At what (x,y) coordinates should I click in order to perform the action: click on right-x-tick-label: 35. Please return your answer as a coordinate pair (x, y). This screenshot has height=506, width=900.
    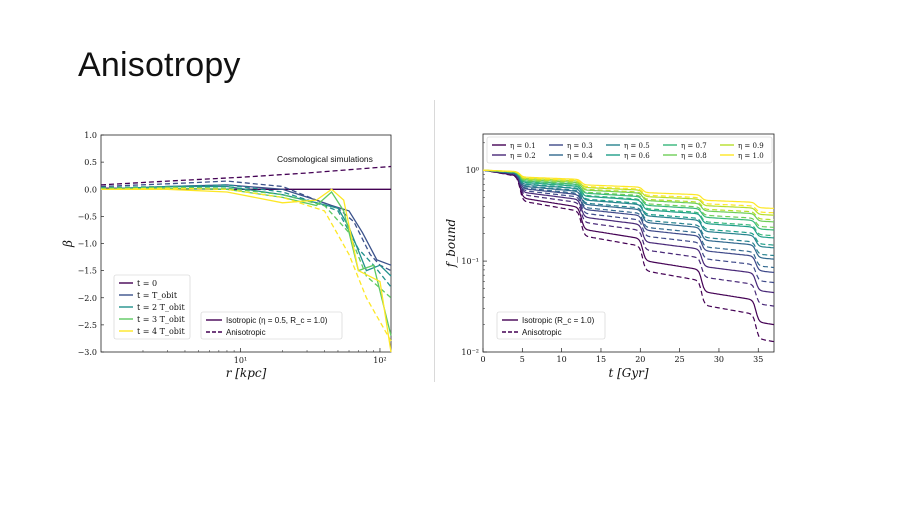
    Looking at the image, I should click on (758, 359).